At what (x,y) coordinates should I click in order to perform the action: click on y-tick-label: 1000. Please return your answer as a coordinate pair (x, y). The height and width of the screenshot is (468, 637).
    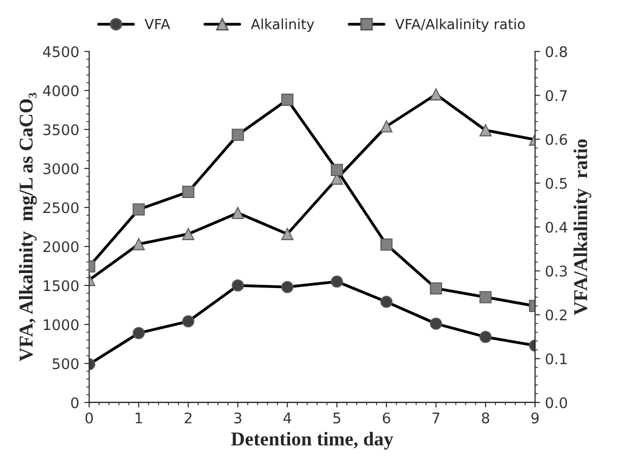
    Looking at the image, I should click on (61, 324).